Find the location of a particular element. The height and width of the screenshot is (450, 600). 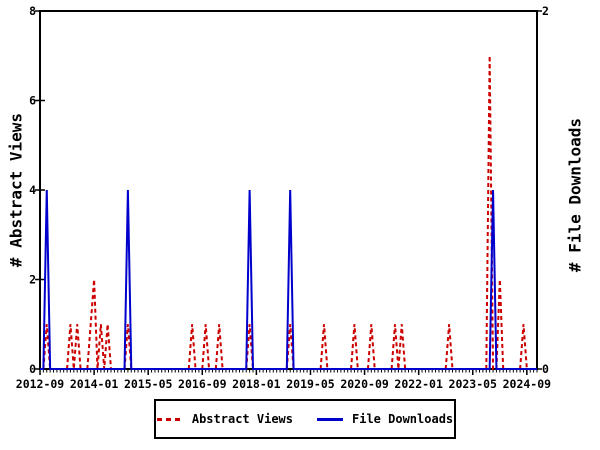

x-axis-tick-label: 2023-05 is located at coordinates (473, 384).